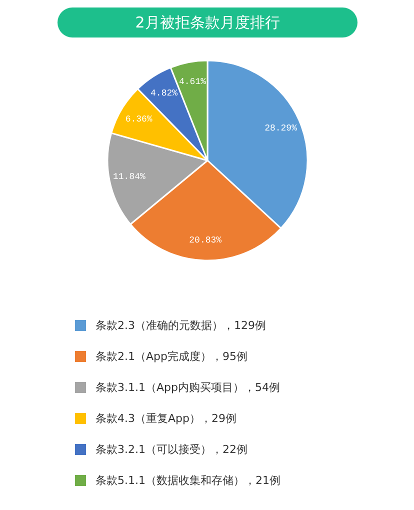  I want to click on data-label: 6.36%, so click(139, 119).